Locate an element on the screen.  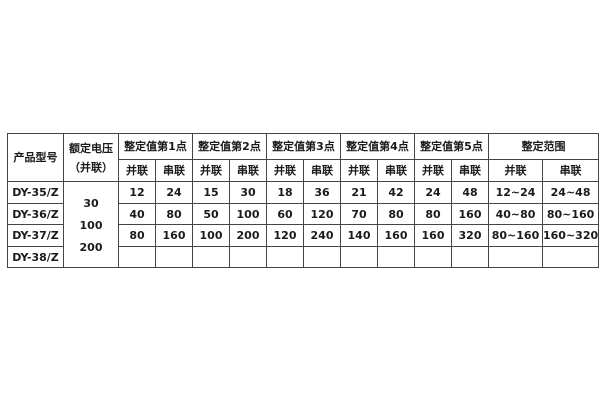
voltage-value: 200 is located at coordinates (91, 247).